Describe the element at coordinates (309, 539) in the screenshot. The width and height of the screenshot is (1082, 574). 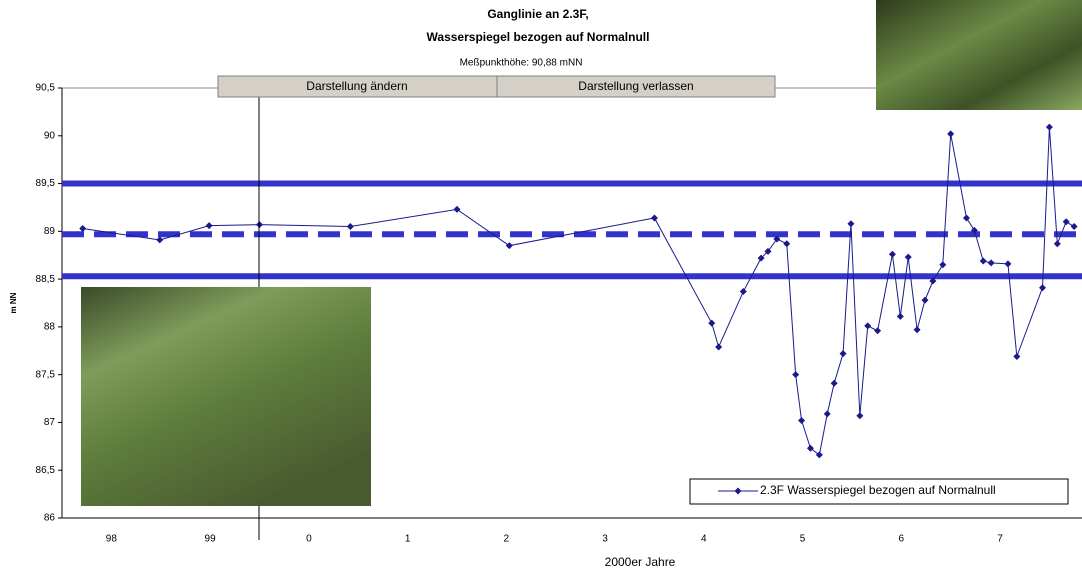
I see `x-tick-label: 0` at that location.